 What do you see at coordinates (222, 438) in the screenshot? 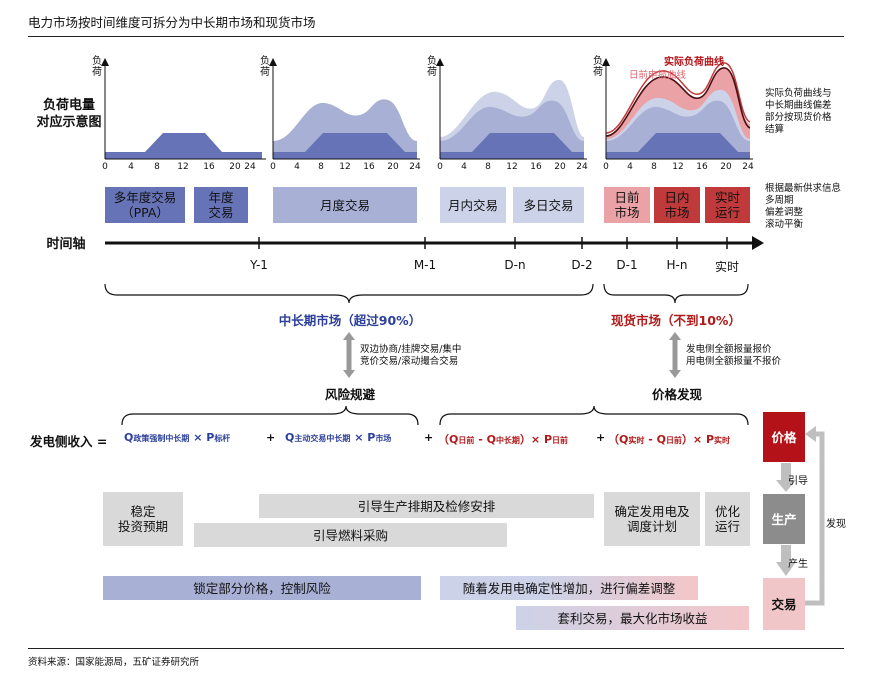
I see `term1-psub: 标杆` at bounding box center [222, 438].